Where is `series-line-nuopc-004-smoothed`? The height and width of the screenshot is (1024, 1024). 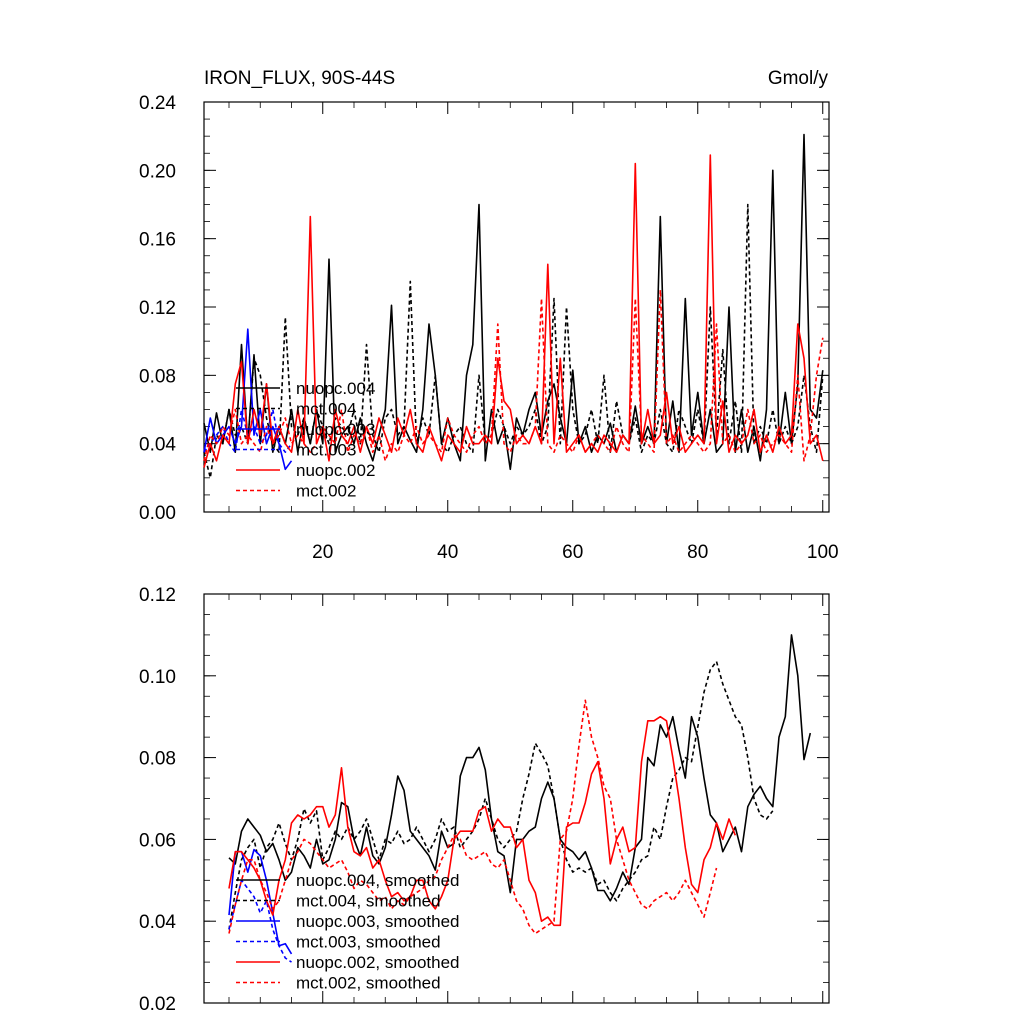 series-line-nuopc-004-smoothed is located at coordinates (520, 768).